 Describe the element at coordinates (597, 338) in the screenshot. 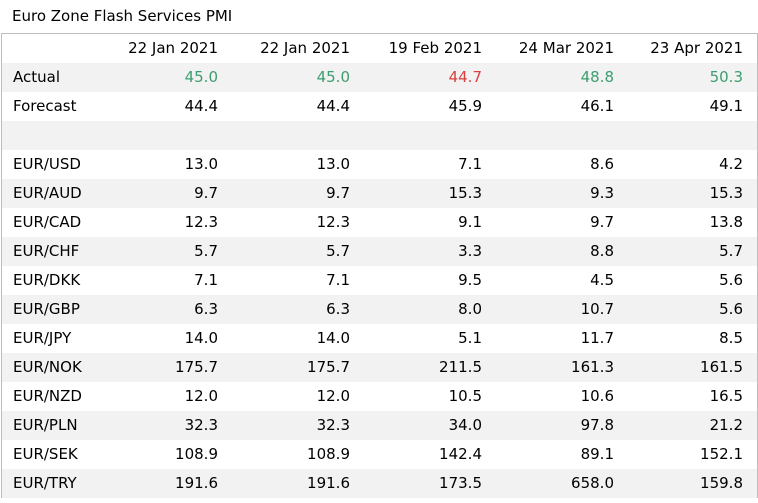

I see `table-cell: 11.7` at that location.